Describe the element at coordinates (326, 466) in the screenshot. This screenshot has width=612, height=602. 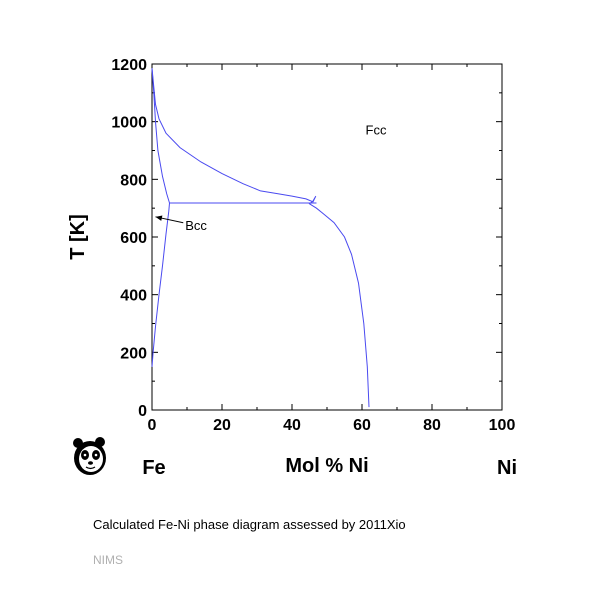
I see `x-axis-title: Mol % Ni` at that location.